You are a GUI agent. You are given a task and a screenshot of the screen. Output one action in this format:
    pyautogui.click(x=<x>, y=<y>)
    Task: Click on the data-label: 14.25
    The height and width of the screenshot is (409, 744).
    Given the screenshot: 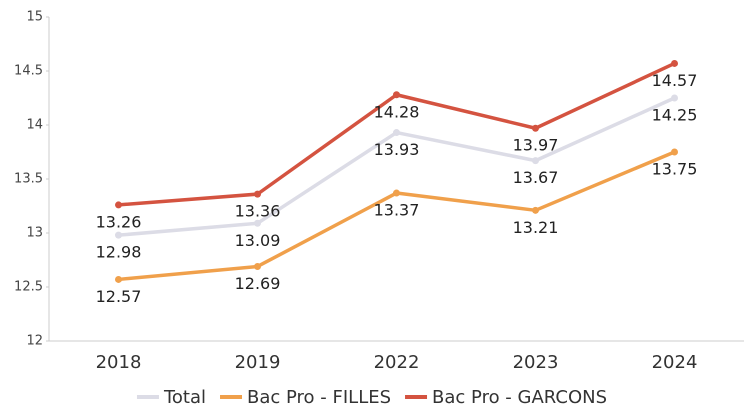 What is the action you would take?
    pyautogui.click(x=675, y=115)
    